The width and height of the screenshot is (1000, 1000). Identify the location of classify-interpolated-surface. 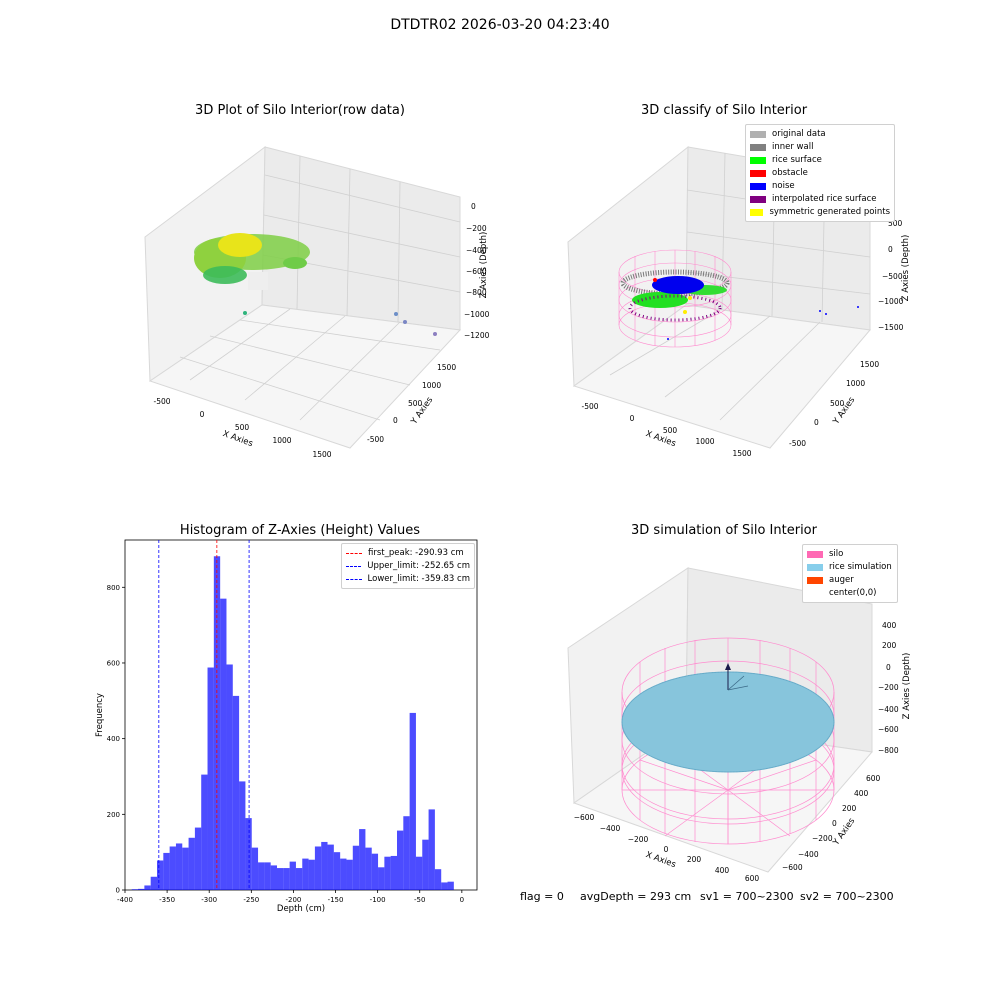
(675, 308).